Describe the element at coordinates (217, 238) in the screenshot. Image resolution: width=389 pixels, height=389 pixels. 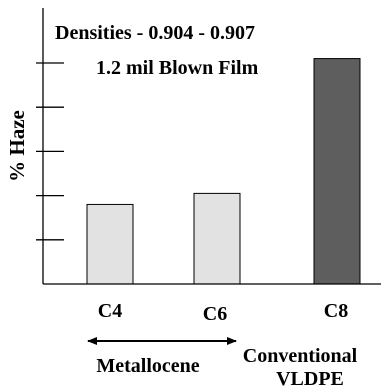
I see `bar-c6` at that location.